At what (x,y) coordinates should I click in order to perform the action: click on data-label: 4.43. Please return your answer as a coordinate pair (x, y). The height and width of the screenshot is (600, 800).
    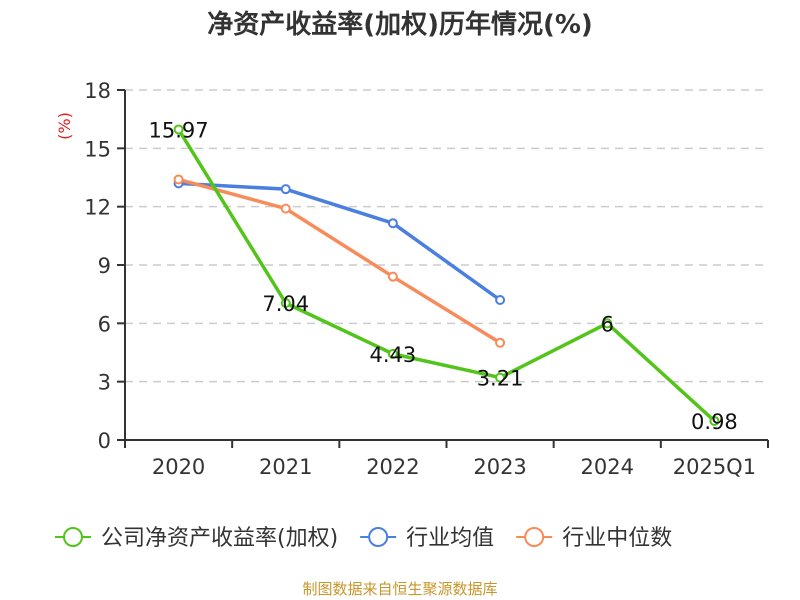
    Looking at the image, I should click on (393, 355).